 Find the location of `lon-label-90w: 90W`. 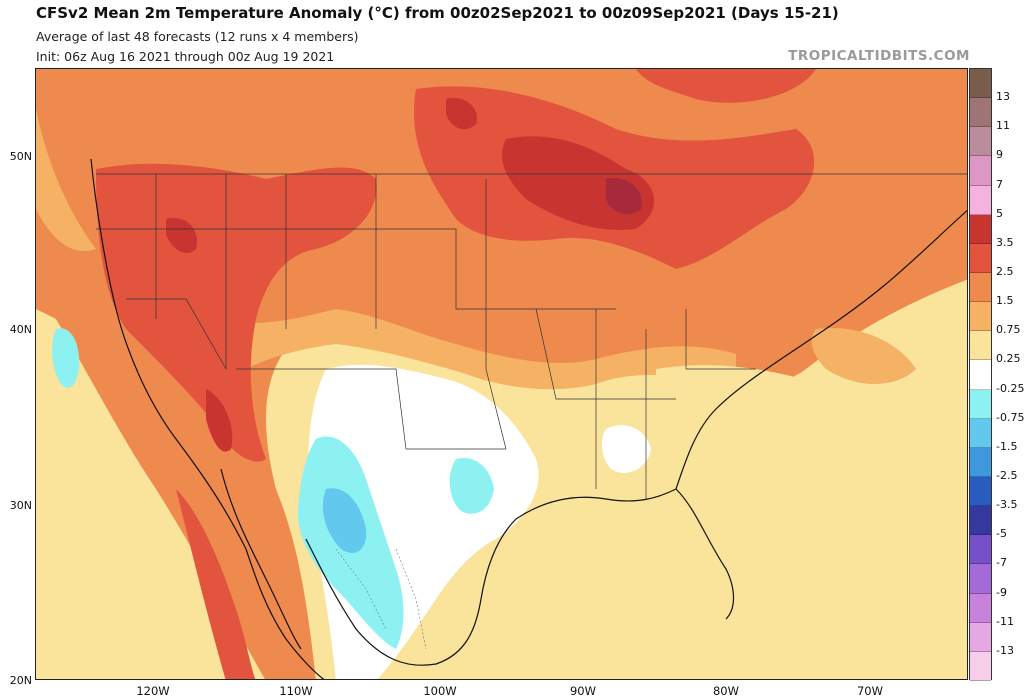

lon-label-90w: 90W is located at coordinates (582, 691).